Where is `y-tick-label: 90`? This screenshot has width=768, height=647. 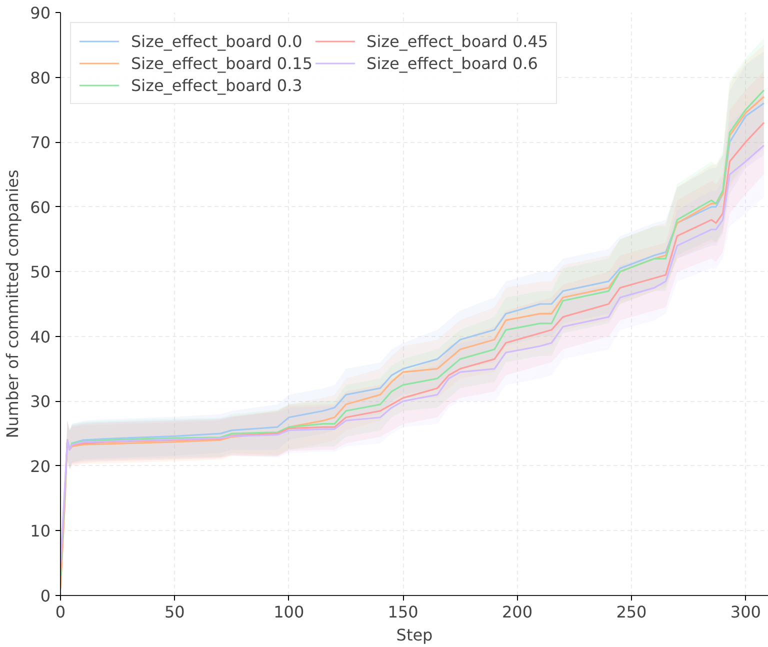 y-tick-label: 90 is located at coordinates (40, 13).